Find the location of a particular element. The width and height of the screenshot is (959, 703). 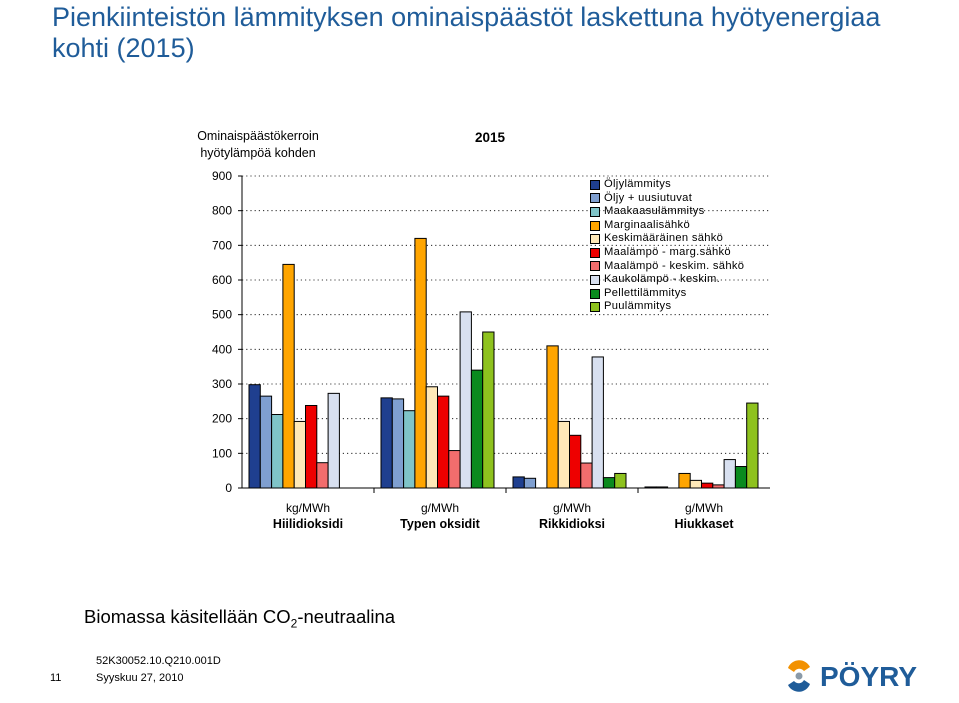

legend-item: Maalämpö - marg.sähkö is located at coordinates (685, 253).